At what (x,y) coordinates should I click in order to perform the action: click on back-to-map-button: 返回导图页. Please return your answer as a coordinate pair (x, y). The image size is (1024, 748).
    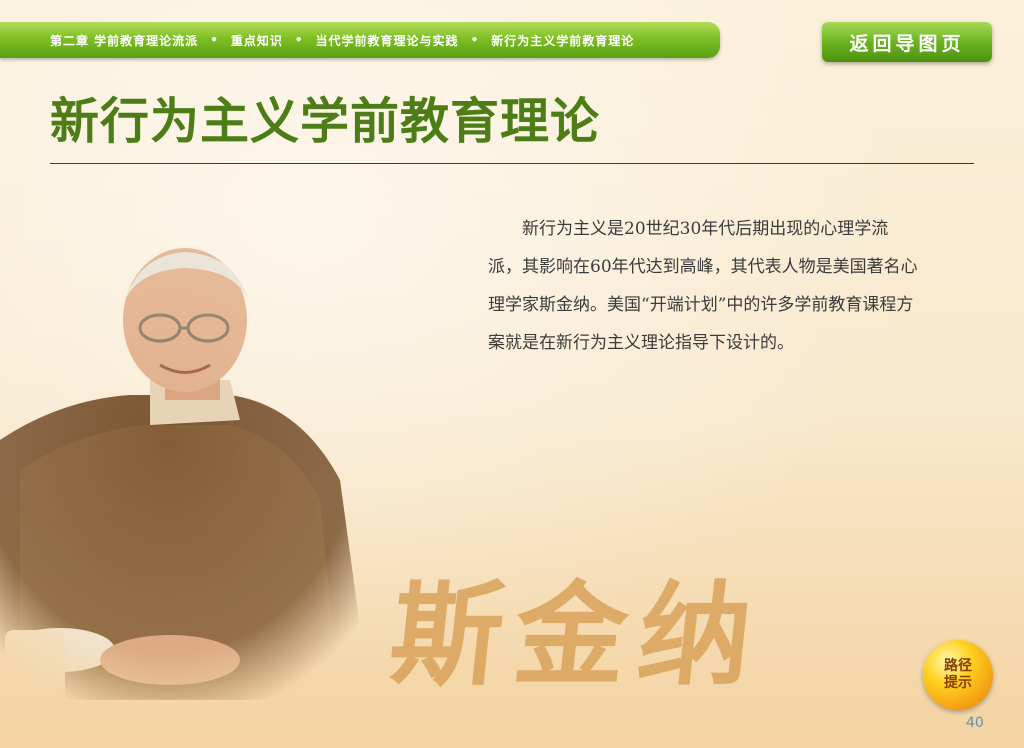
    Looking at the image, I should click on (907, 42).